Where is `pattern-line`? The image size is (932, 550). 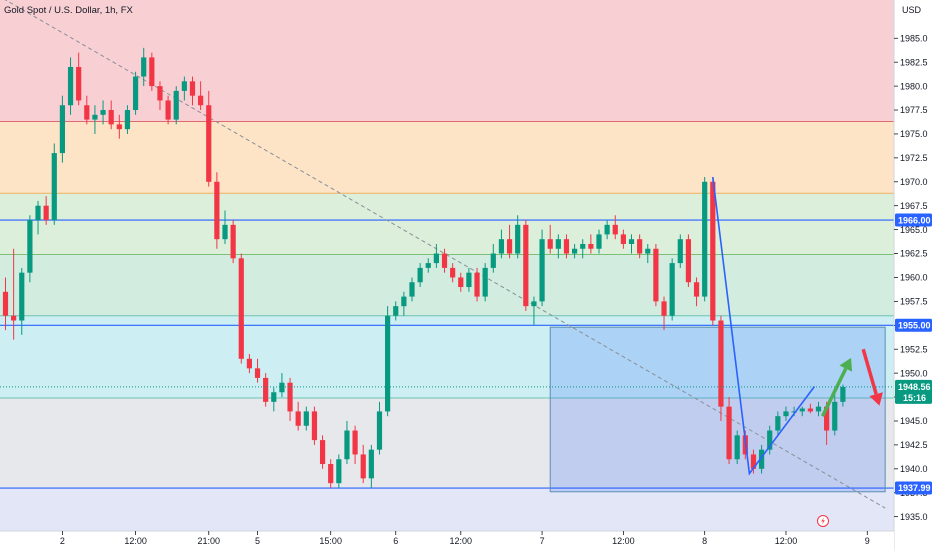 pattern-line is located at coordinates (764, 326).